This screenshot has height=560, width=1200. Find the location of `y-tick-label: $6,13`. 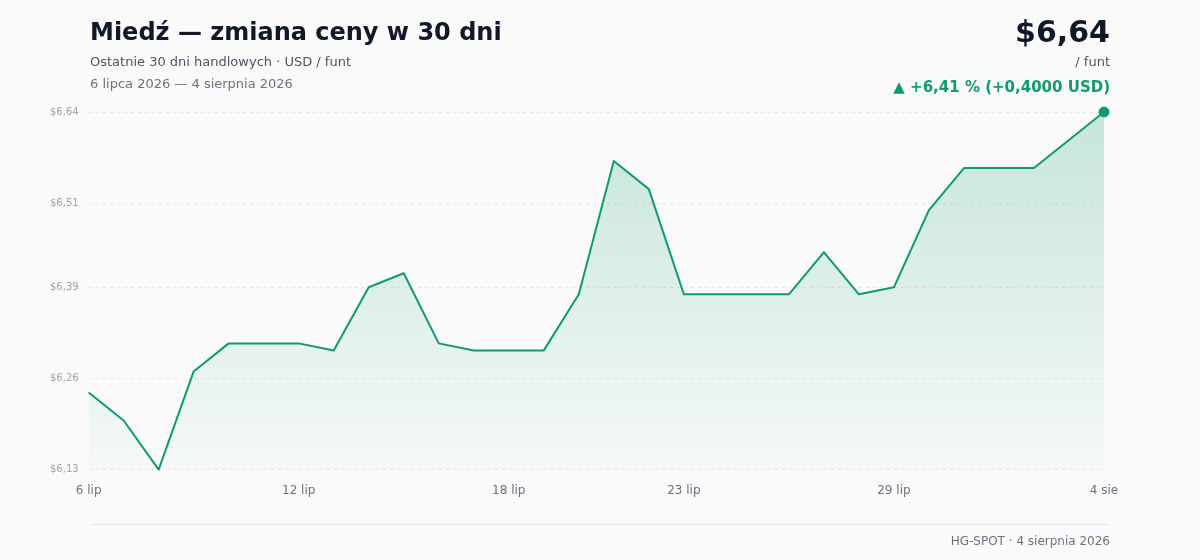

y-tick-label: $6,13 is located at coordinates (64, 469).